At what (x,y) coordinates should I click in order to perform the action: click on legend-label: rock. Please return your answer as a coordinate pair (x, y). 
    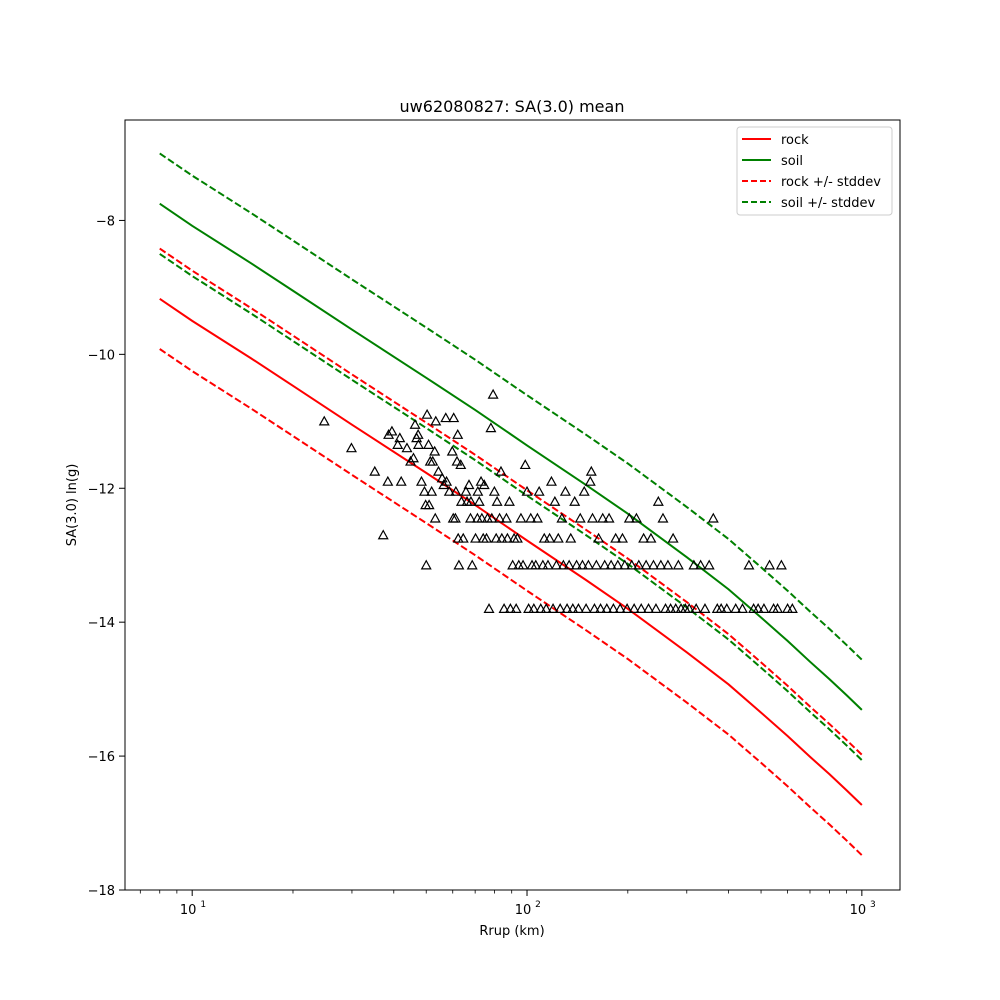
    Looking at the image, I should click on (795, 140).